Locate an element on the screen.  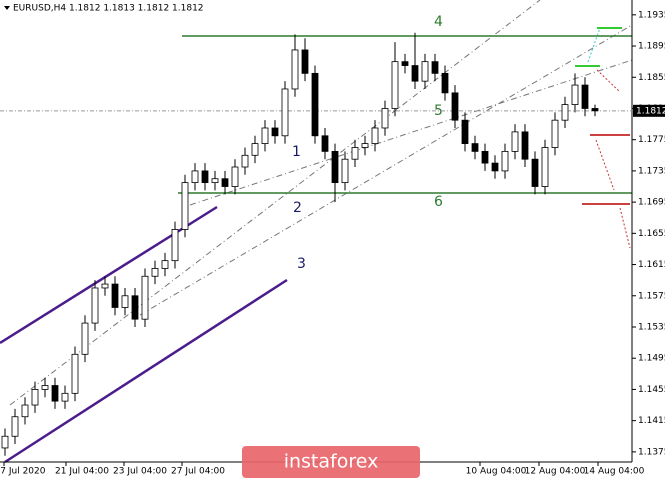
y-tick-label: 1.1615 is located at coordinates (651, 265).